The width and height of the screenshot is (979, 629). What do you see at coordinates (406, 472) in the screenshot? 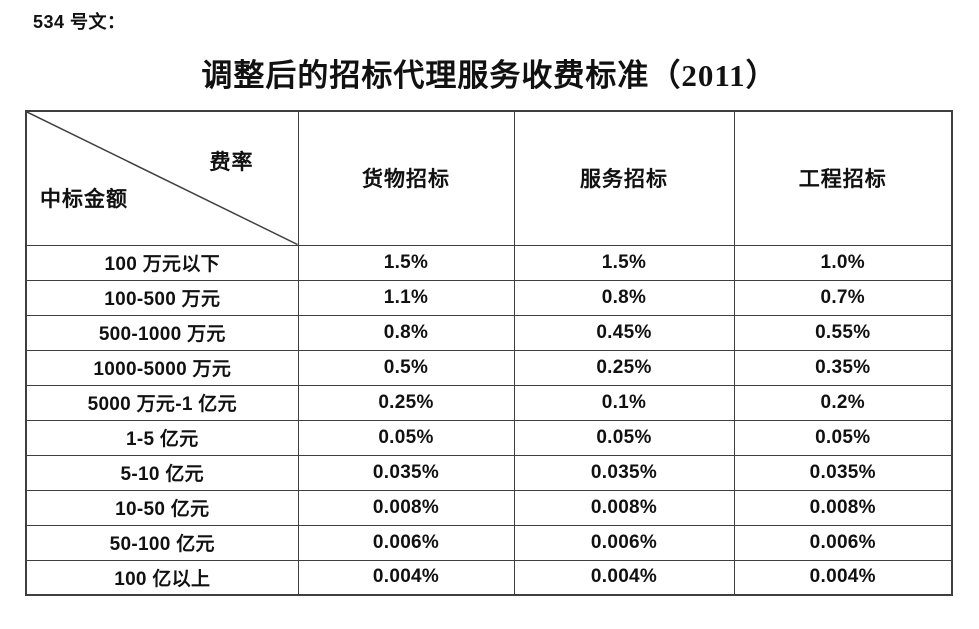
I see `goods-rate-cell: 0.035%` at bounding box center [406, 472].